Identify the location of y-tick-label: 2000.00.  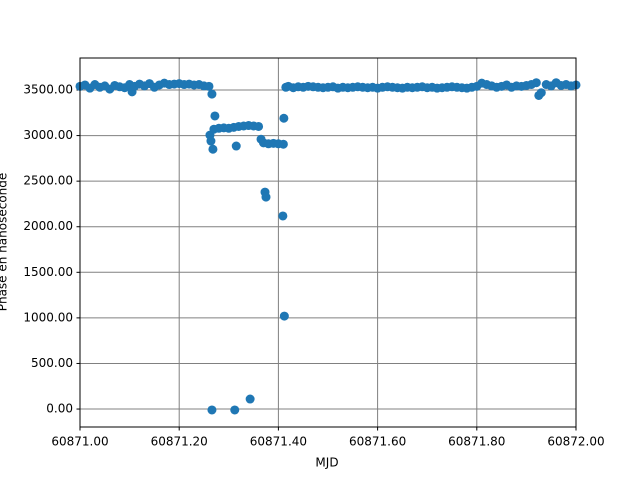
(48, 226).